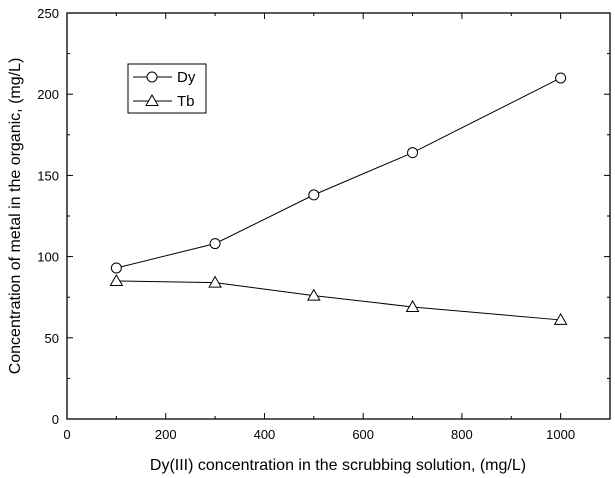 Image resolution: width=615 pixels, height=478 pixels. I want to click on y-tick-label: 0, so click(55, 419).